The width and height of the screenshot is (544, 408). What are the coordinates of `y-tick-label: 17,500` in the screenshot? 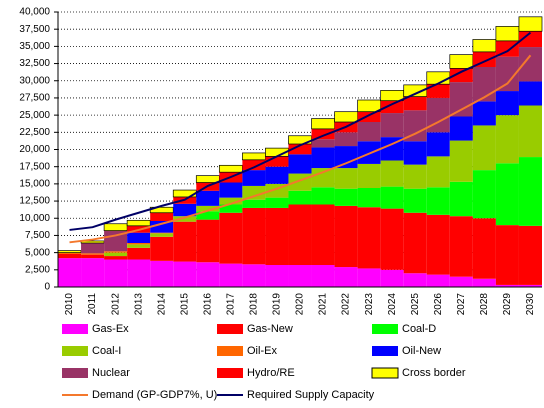 It's located at (34, 166).